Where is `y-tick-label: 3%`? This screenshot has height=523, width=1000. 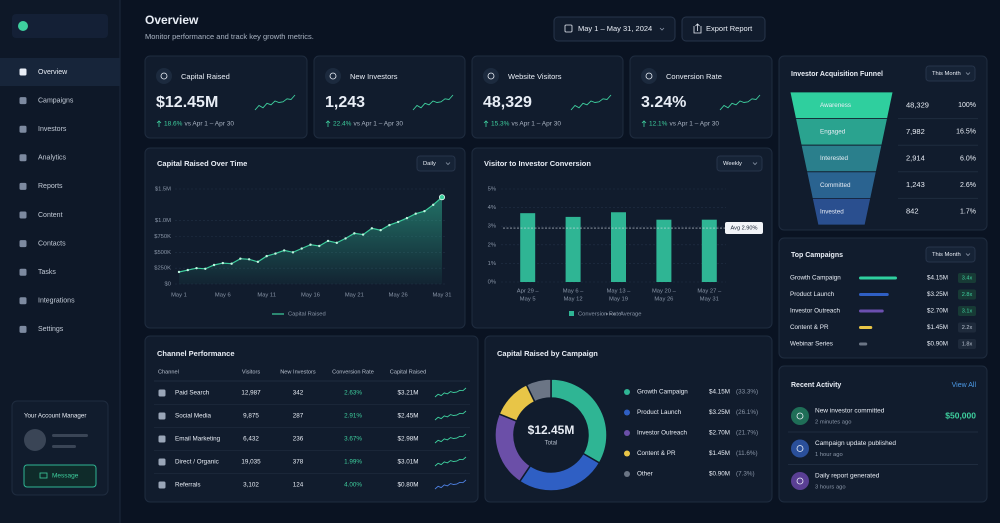 y-tick-label: 3% is located at coordinates (492, 227).